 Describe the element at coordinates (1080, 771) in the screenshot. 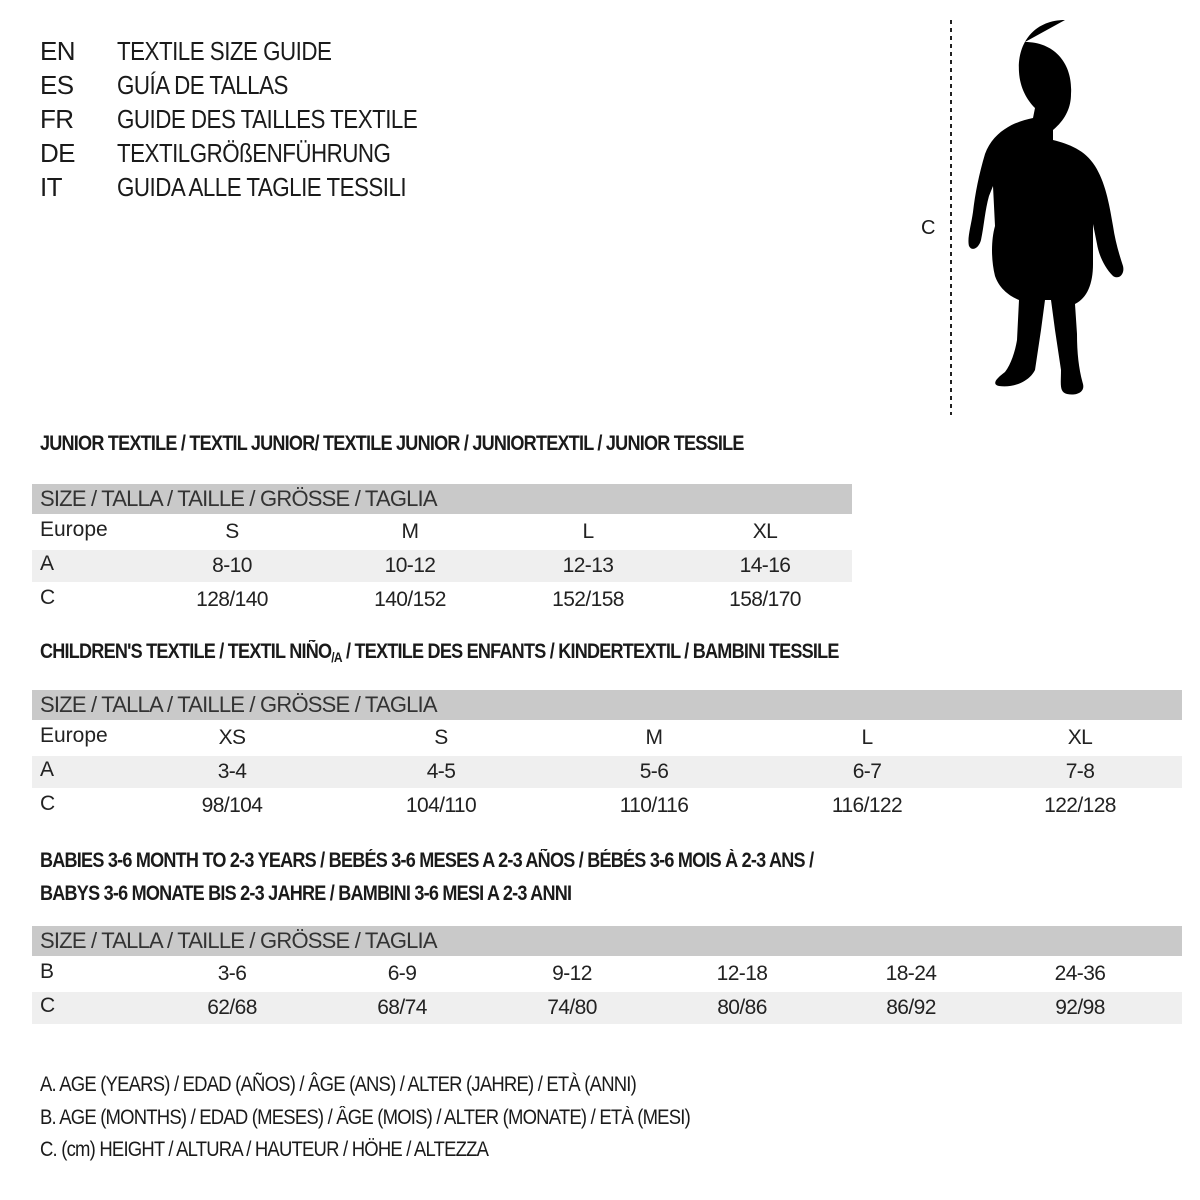

I see `table-cell: 7-8` at that location.